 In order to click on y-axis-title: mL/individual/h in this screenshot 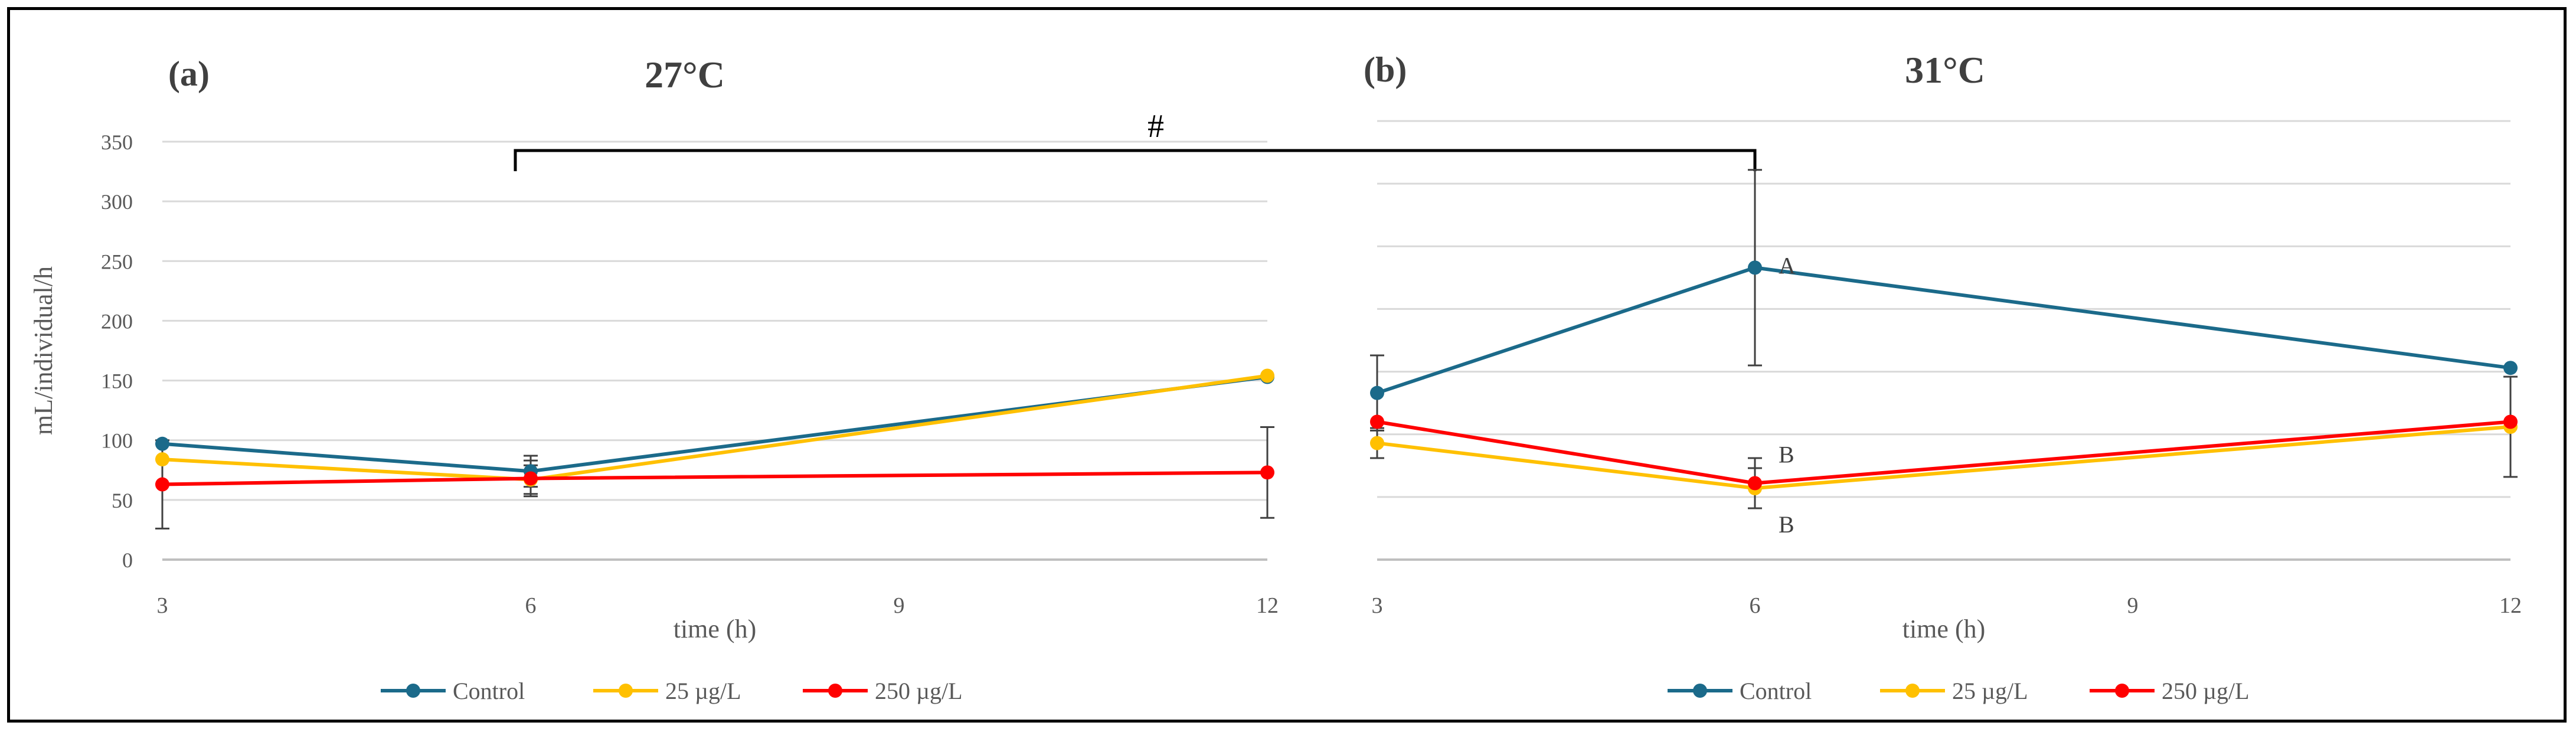, I will do `click(43, 351)`.